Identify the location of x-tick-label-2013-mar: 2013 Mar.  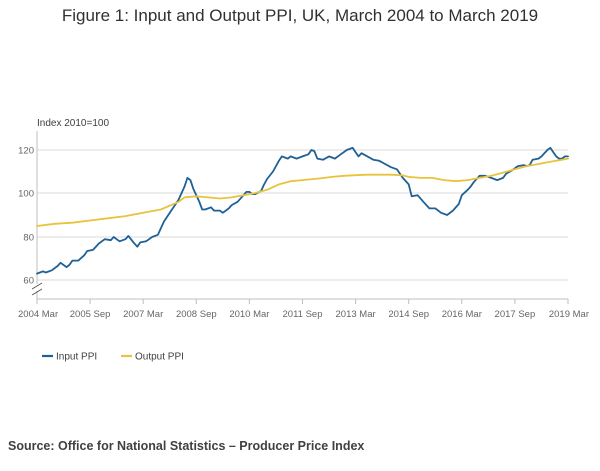
(356, 314).